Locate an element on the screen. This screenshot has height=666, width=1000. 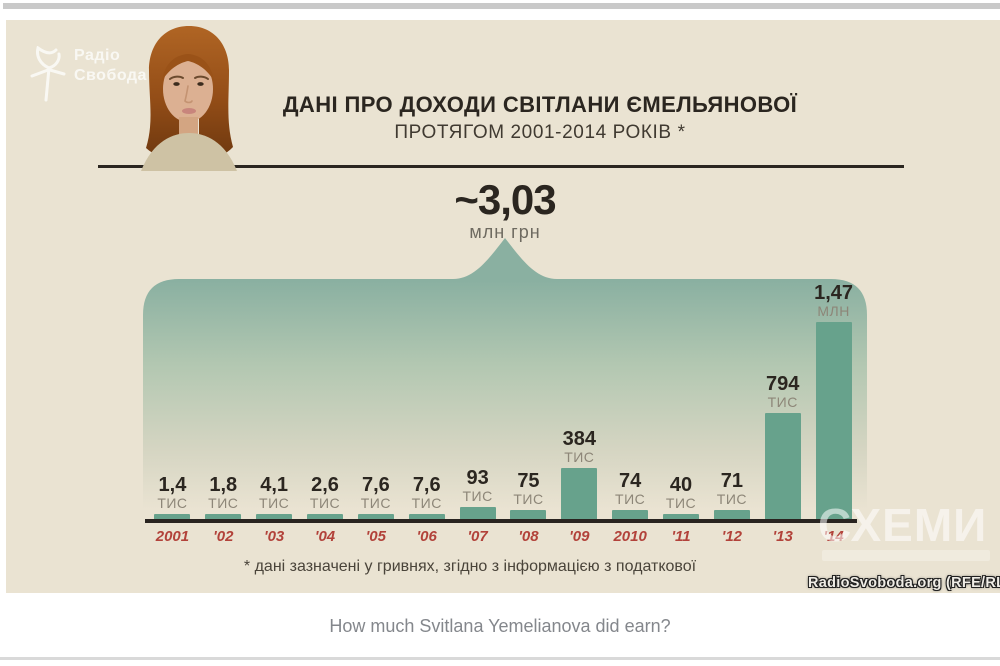
bar-column: 75 ТИС is located at coordinates (528, 495).